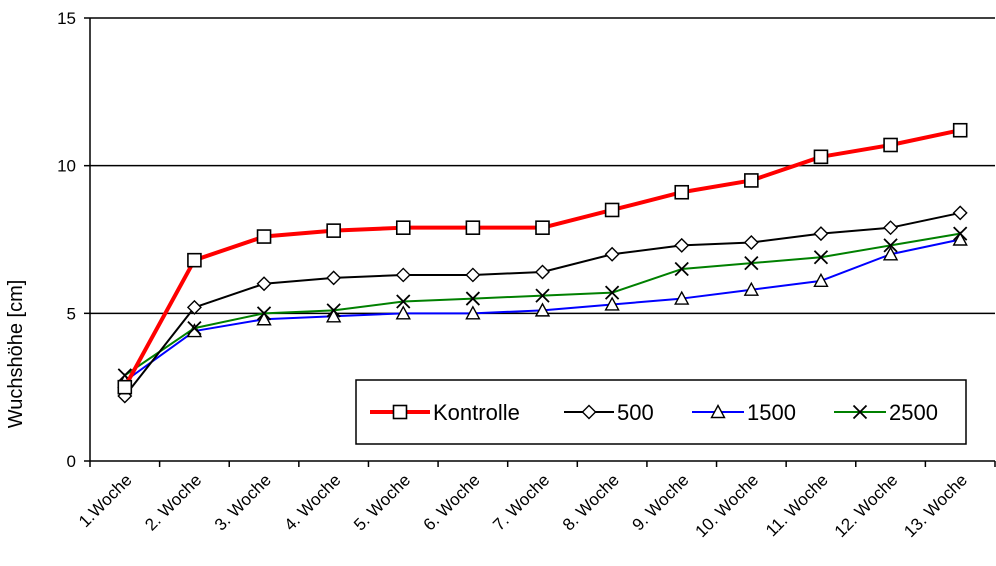  I want to click on legend-label: 2500, so click(913, 412).